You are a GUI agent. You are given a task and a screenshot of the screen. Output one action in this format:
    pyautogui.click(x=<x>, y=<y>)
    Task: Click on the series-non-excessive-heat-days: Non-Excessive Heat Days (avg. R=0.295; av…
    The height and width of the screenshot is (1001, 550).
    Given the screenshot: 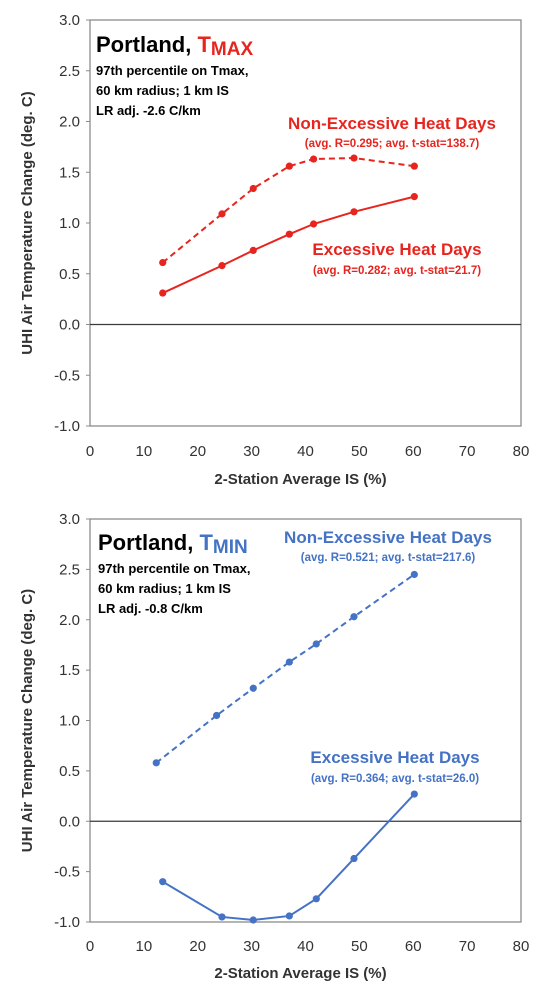 What is the action you would take?
    pyautogui.click(x=327, y=190)
    